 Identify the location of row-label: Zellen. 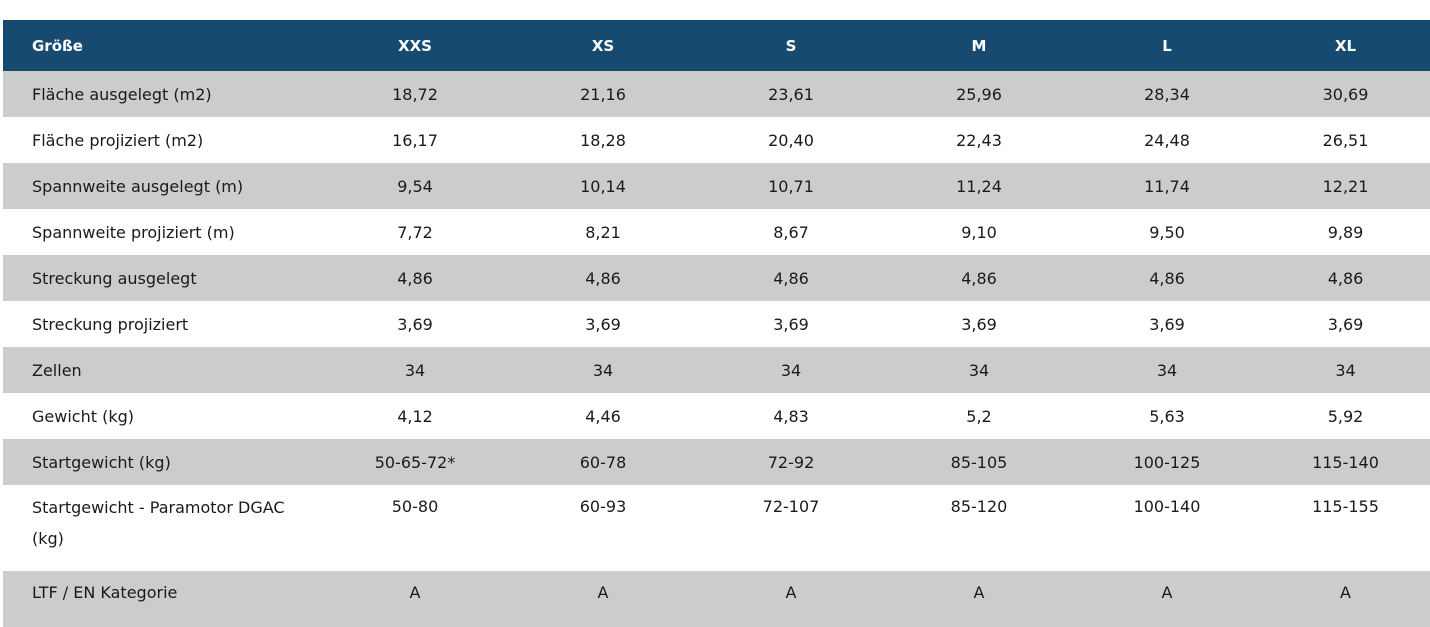
(57, 370).